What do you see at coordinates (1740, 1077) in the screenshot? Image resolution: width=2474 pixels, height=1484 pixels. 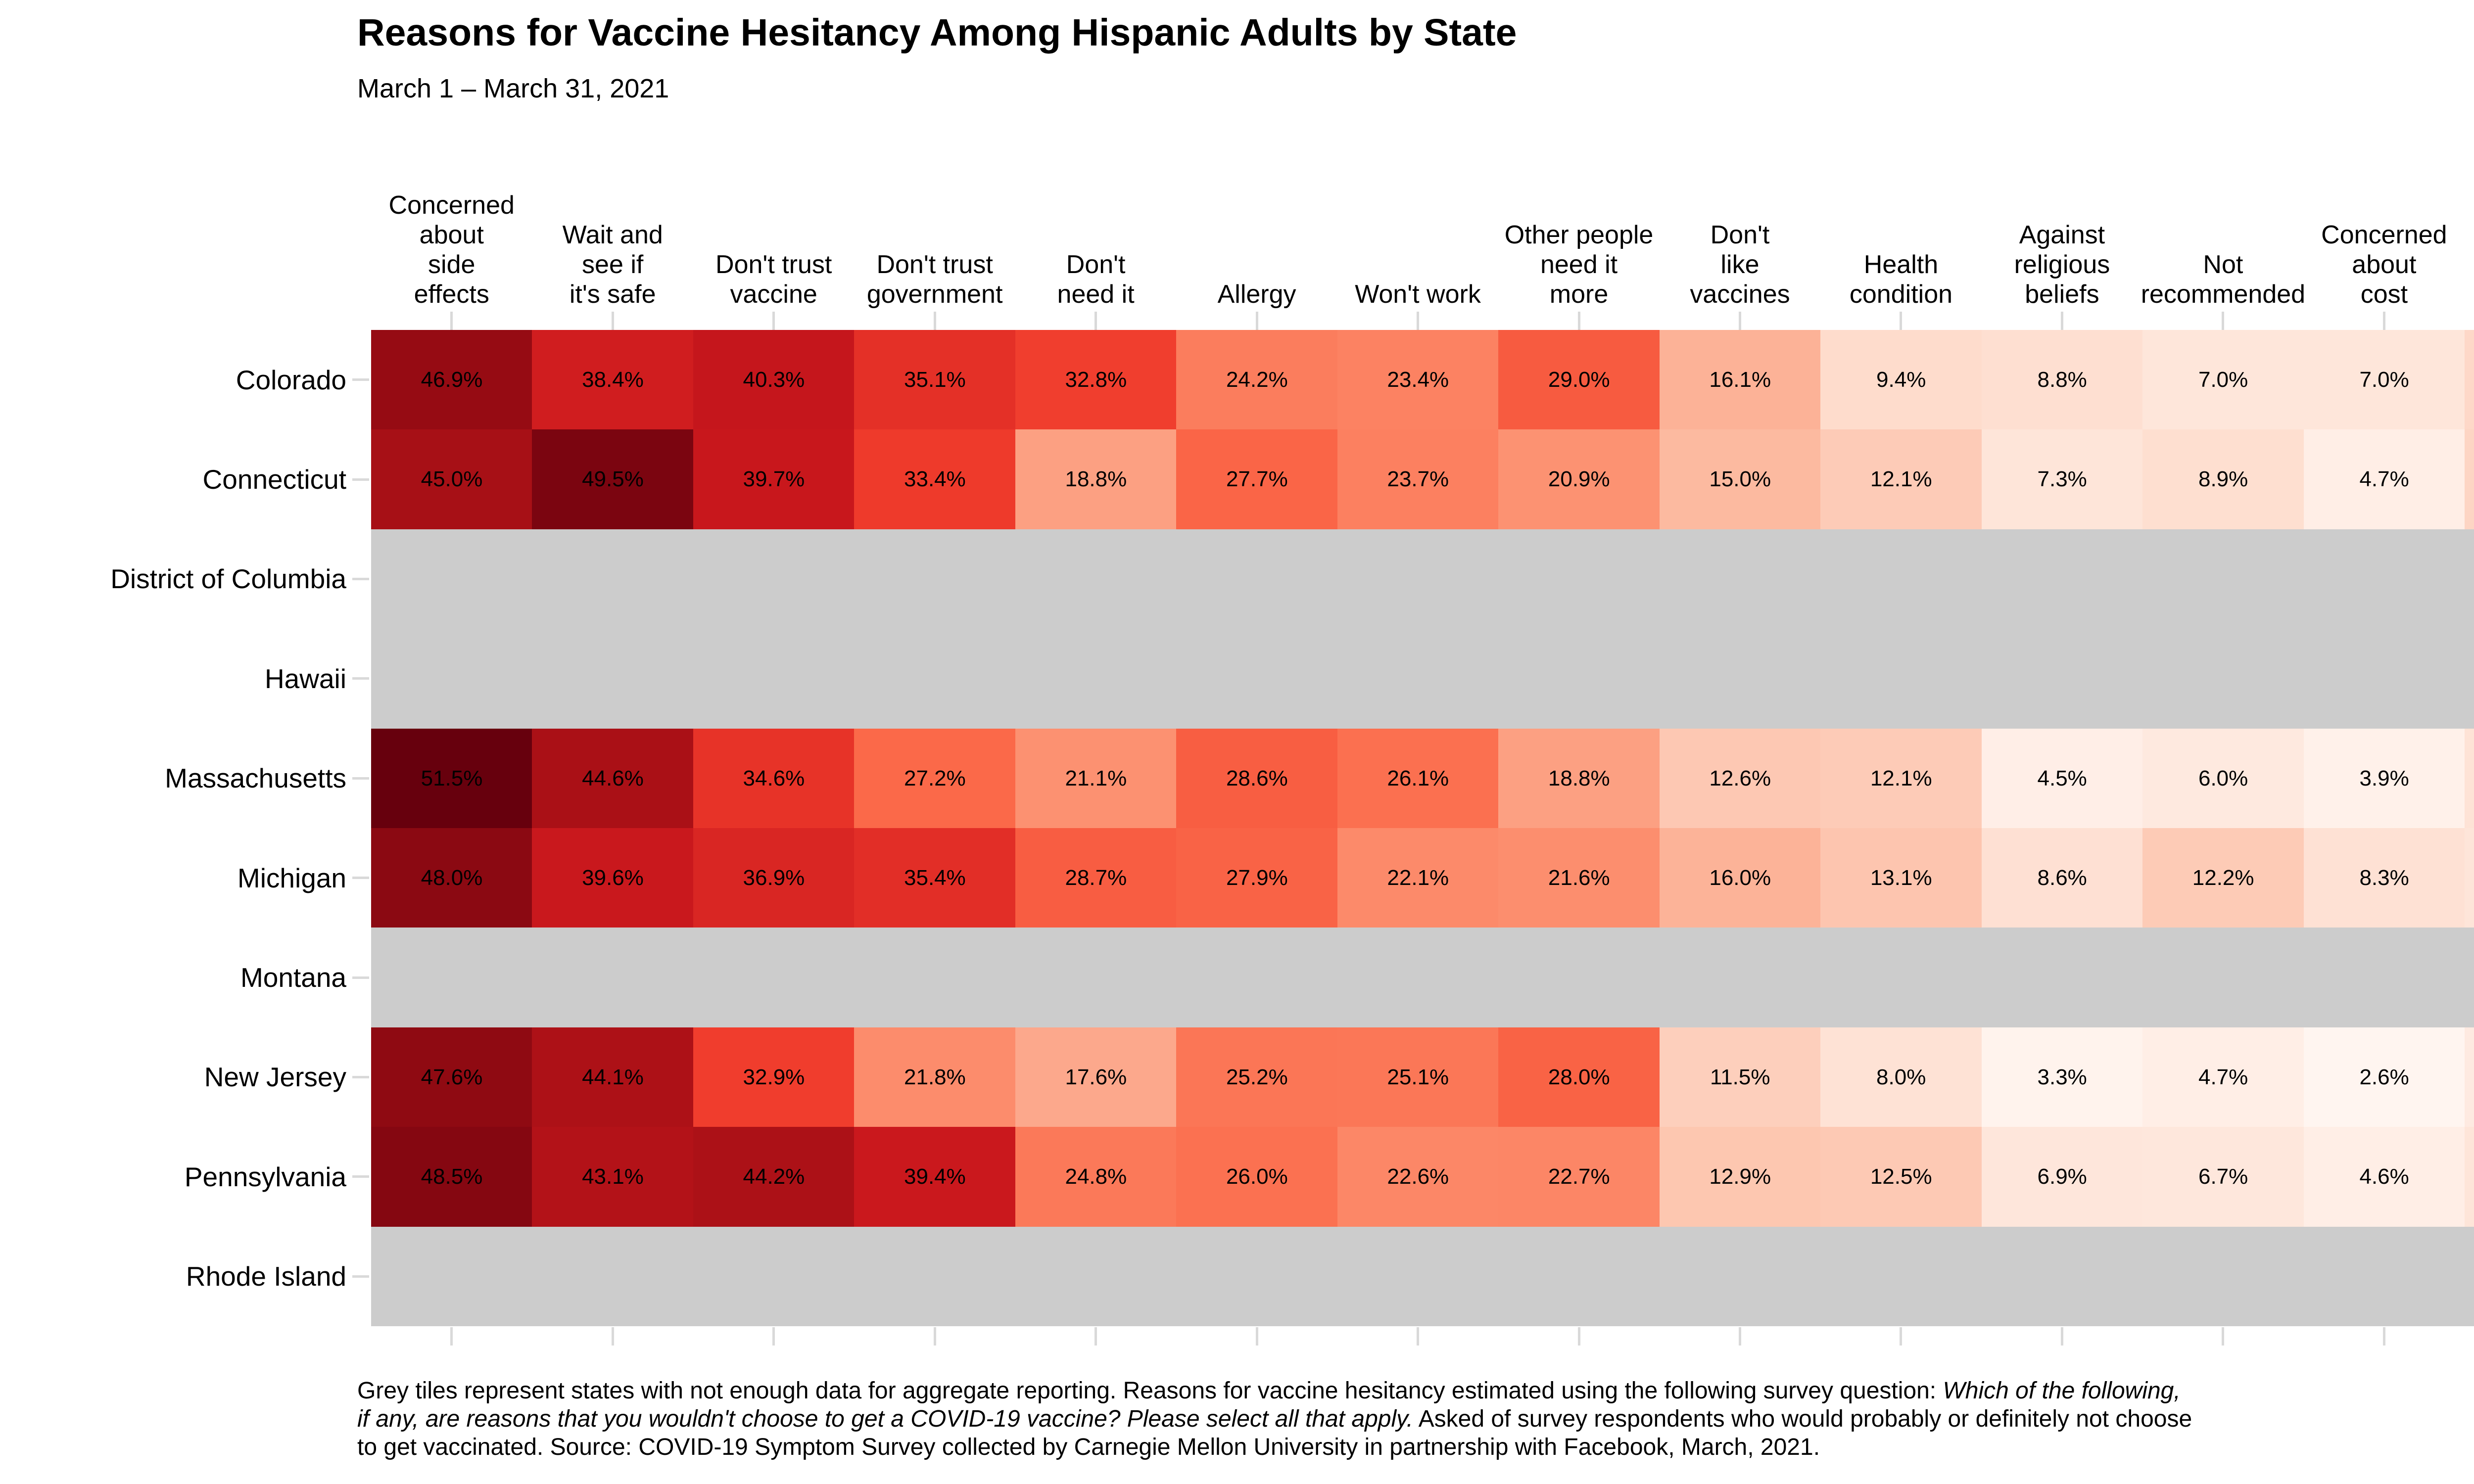 I see `cell-value: 11.5%` at bounding box center [1740, 1077].